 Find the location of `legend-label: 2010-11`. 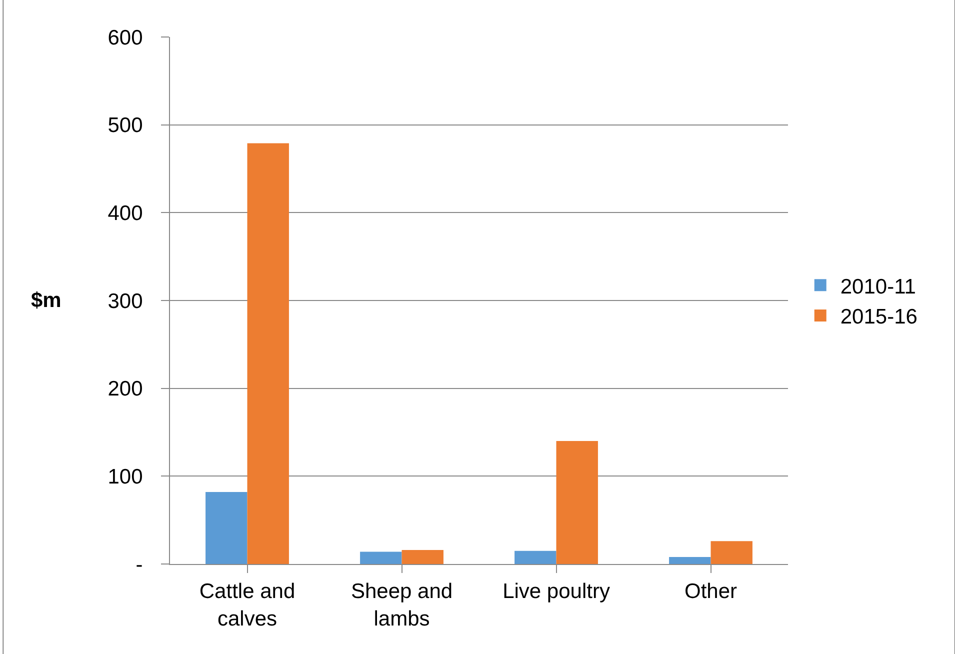

legend-label: 2010-11 is located at coordinates (878, 286).